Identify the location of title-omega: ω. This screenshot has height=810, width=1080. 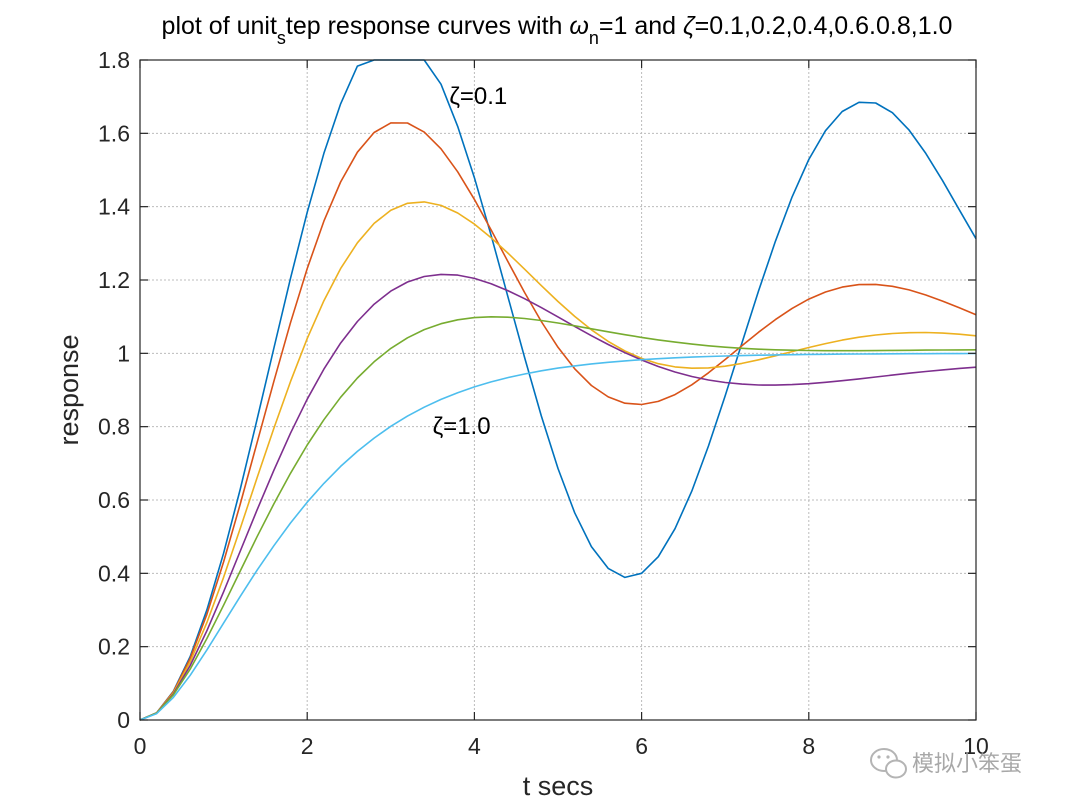
(578, 26).